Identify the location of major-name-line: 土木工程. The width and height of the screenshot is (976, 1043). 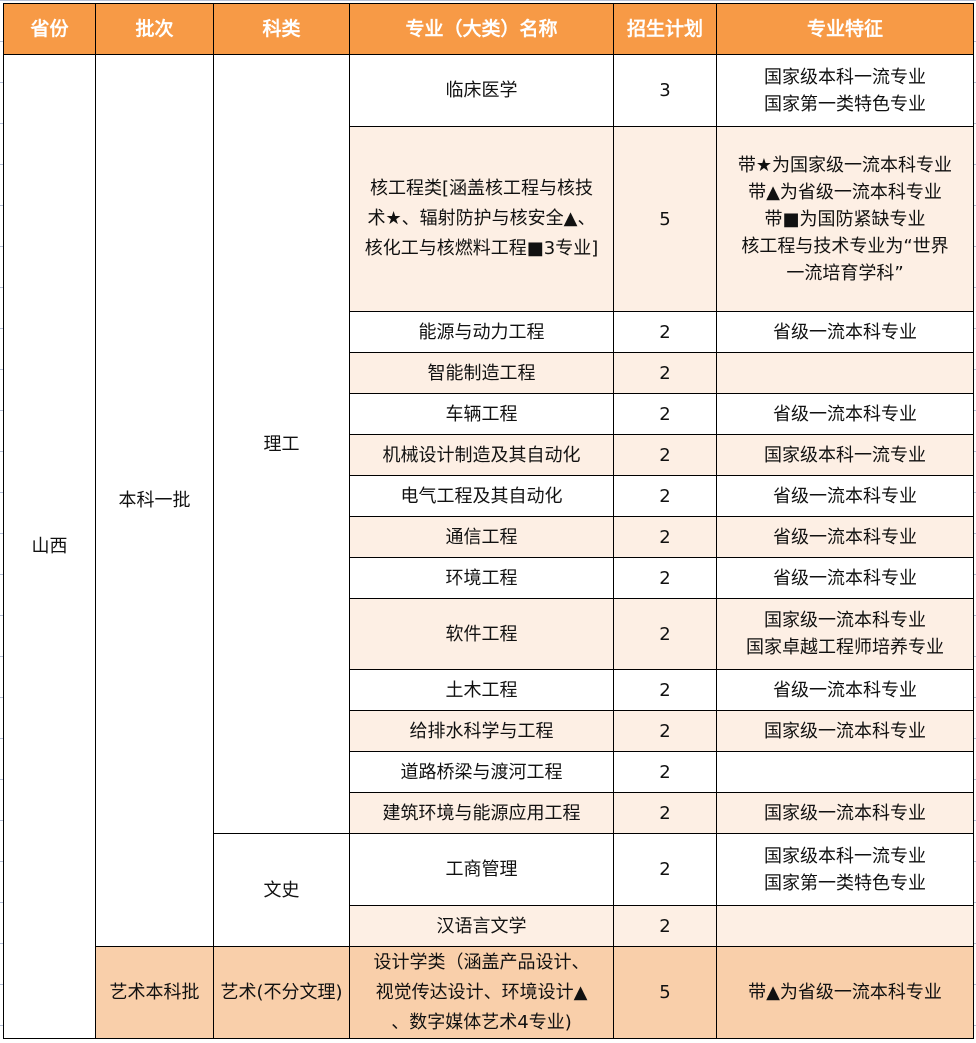
(481, 690).